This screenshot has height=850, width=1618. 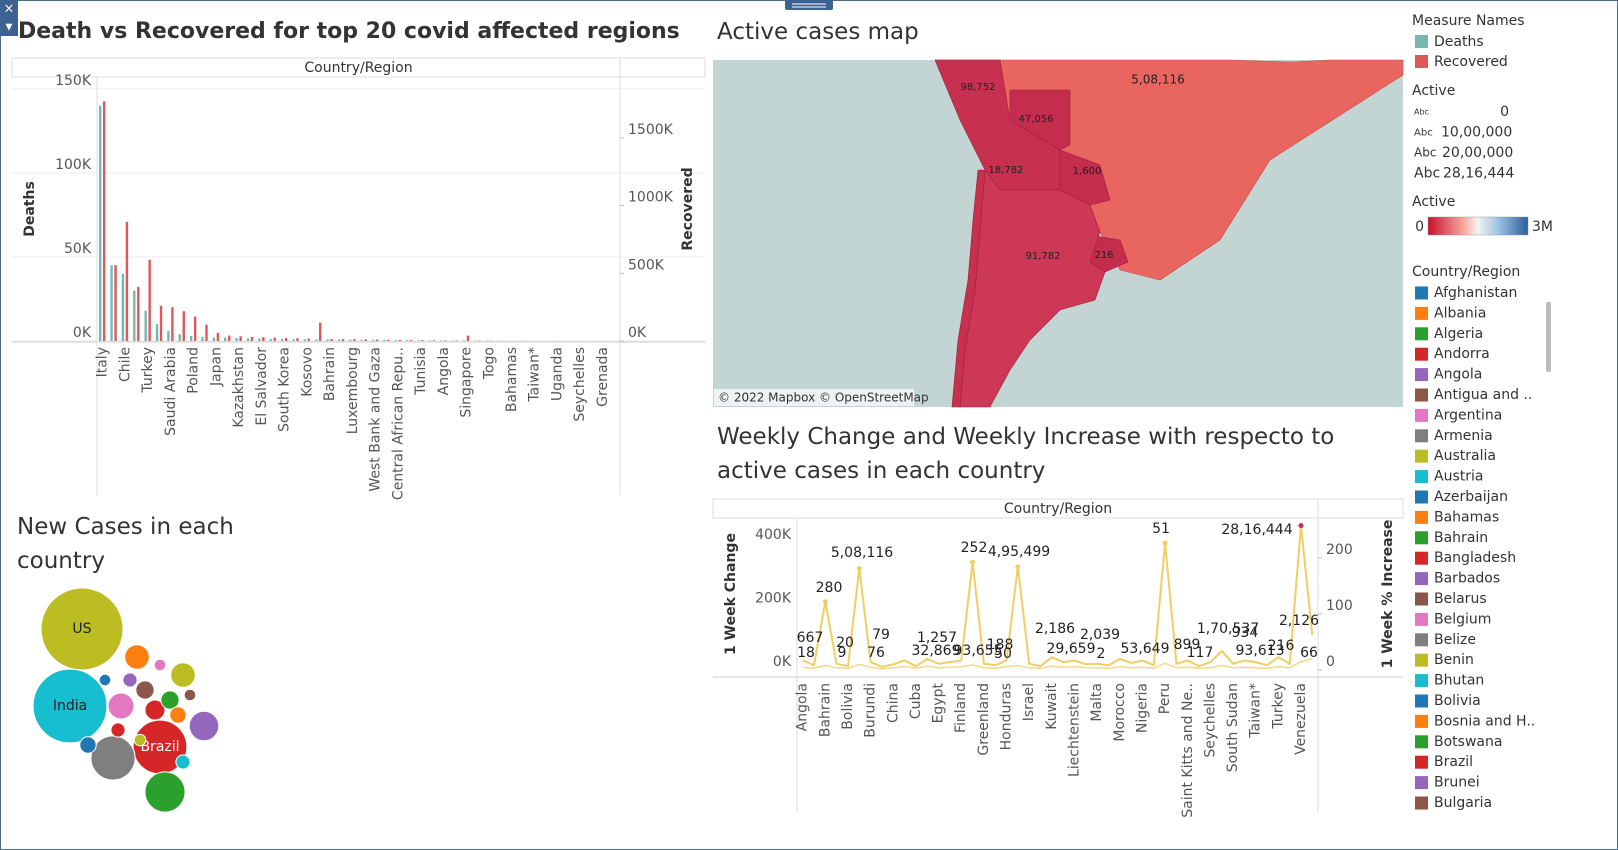 What do you see at coordinates (961, 708) in the screenshot?
I see `x-tick-label: Finland` at bounding box center [961, 708].